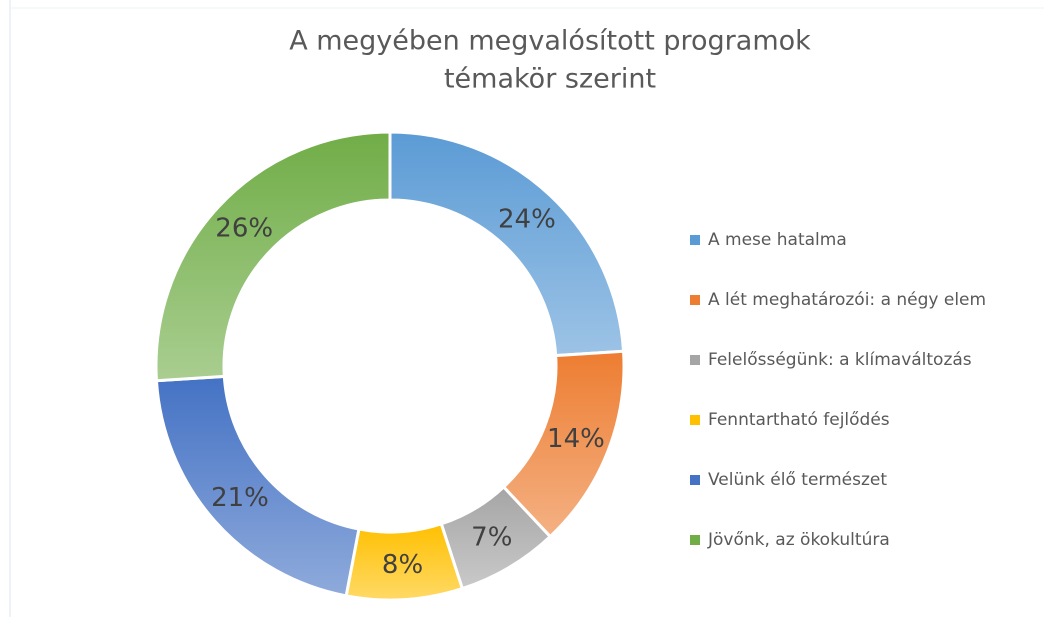 The height and width of the screenshot is (617, 1044). I want to click on legend-label: Jövőnk, az ökokultúra, so click(798, 540).